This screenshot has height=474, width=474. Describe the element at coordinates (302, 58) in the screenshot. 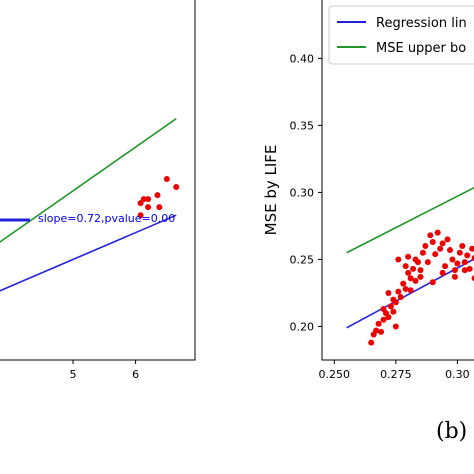

I see `chart-b-y-tick-label: 0.40` at that location.